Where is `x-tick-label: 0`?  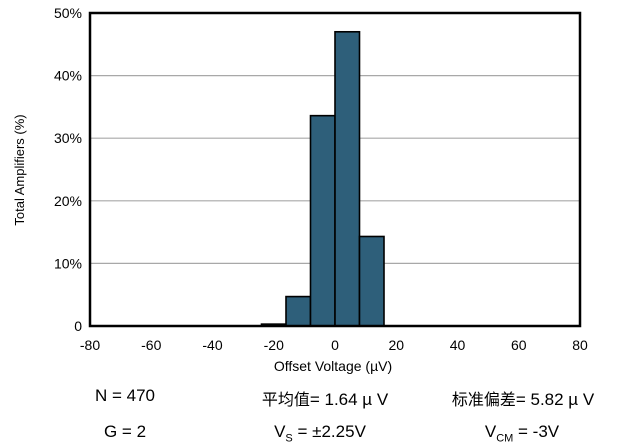
x-tick-label: 0 is located at coordinates (335, 345).